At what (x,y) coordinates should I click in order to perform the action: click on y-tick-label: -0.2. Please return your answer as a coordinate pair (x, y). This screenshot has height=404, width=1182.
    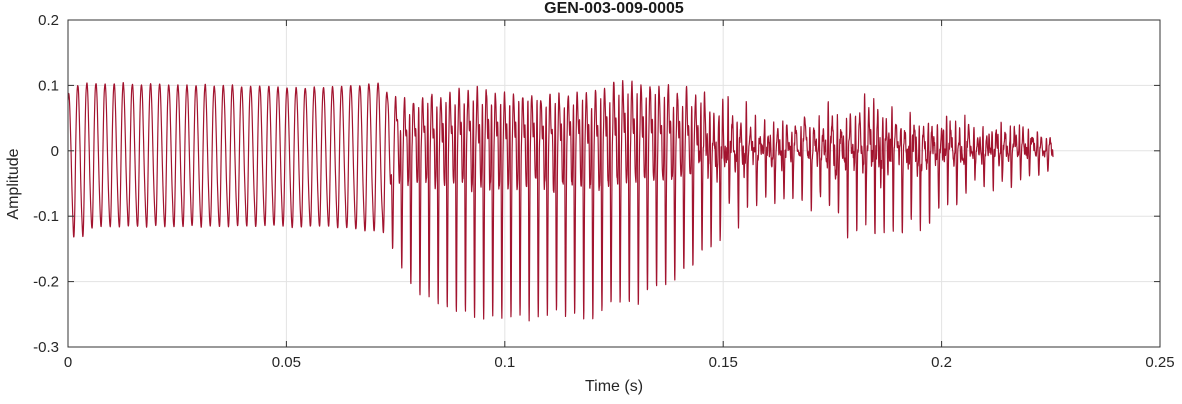
    Looking at the image, I should click on (46, 282).